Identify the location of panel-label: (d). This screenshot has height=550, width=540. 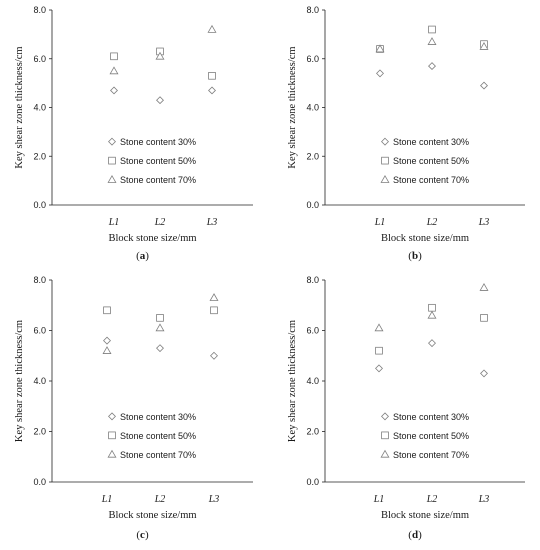
(415, 535).